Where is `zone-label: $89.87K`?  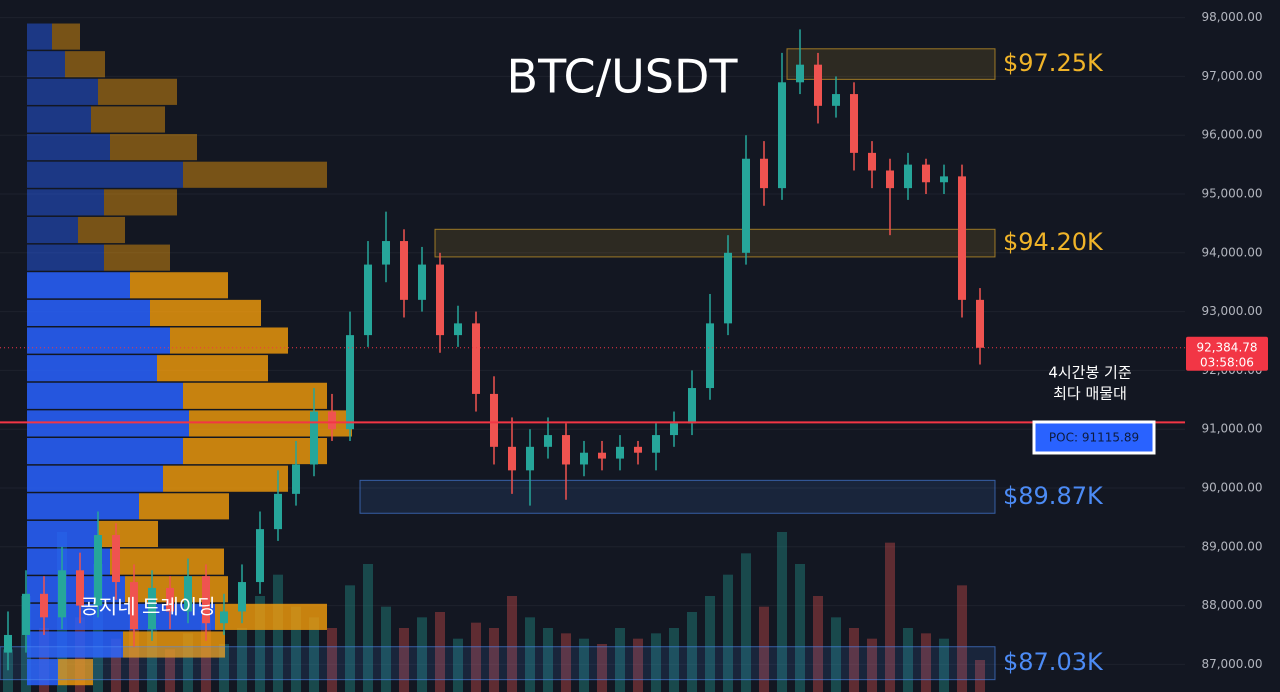
zone-label: $89.87K is located at coordinates (1053, 496).